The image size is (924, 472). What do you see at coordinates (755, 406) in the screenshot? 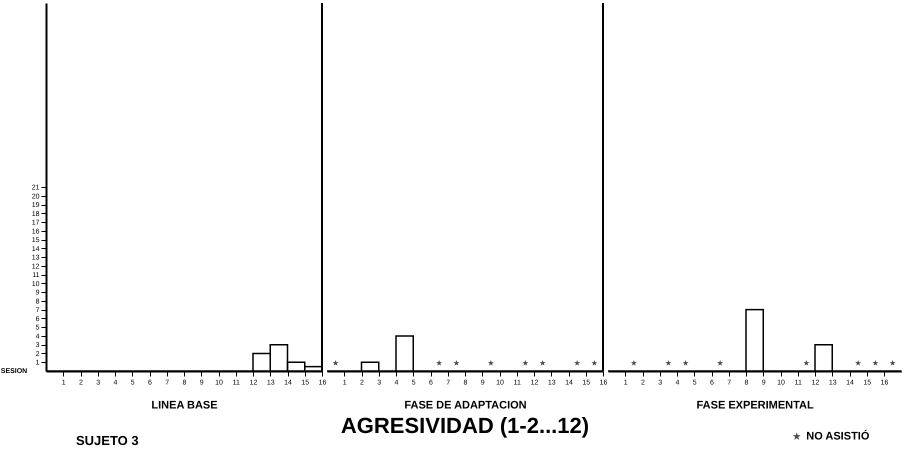
I see `x-axis-title: FASE EXPERIMENTAL` at bounding box center [755, 406].